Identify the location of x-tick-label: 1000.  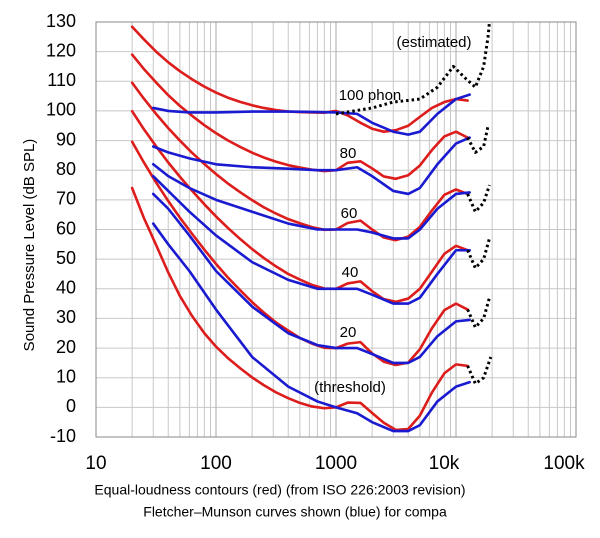
(336, 463).